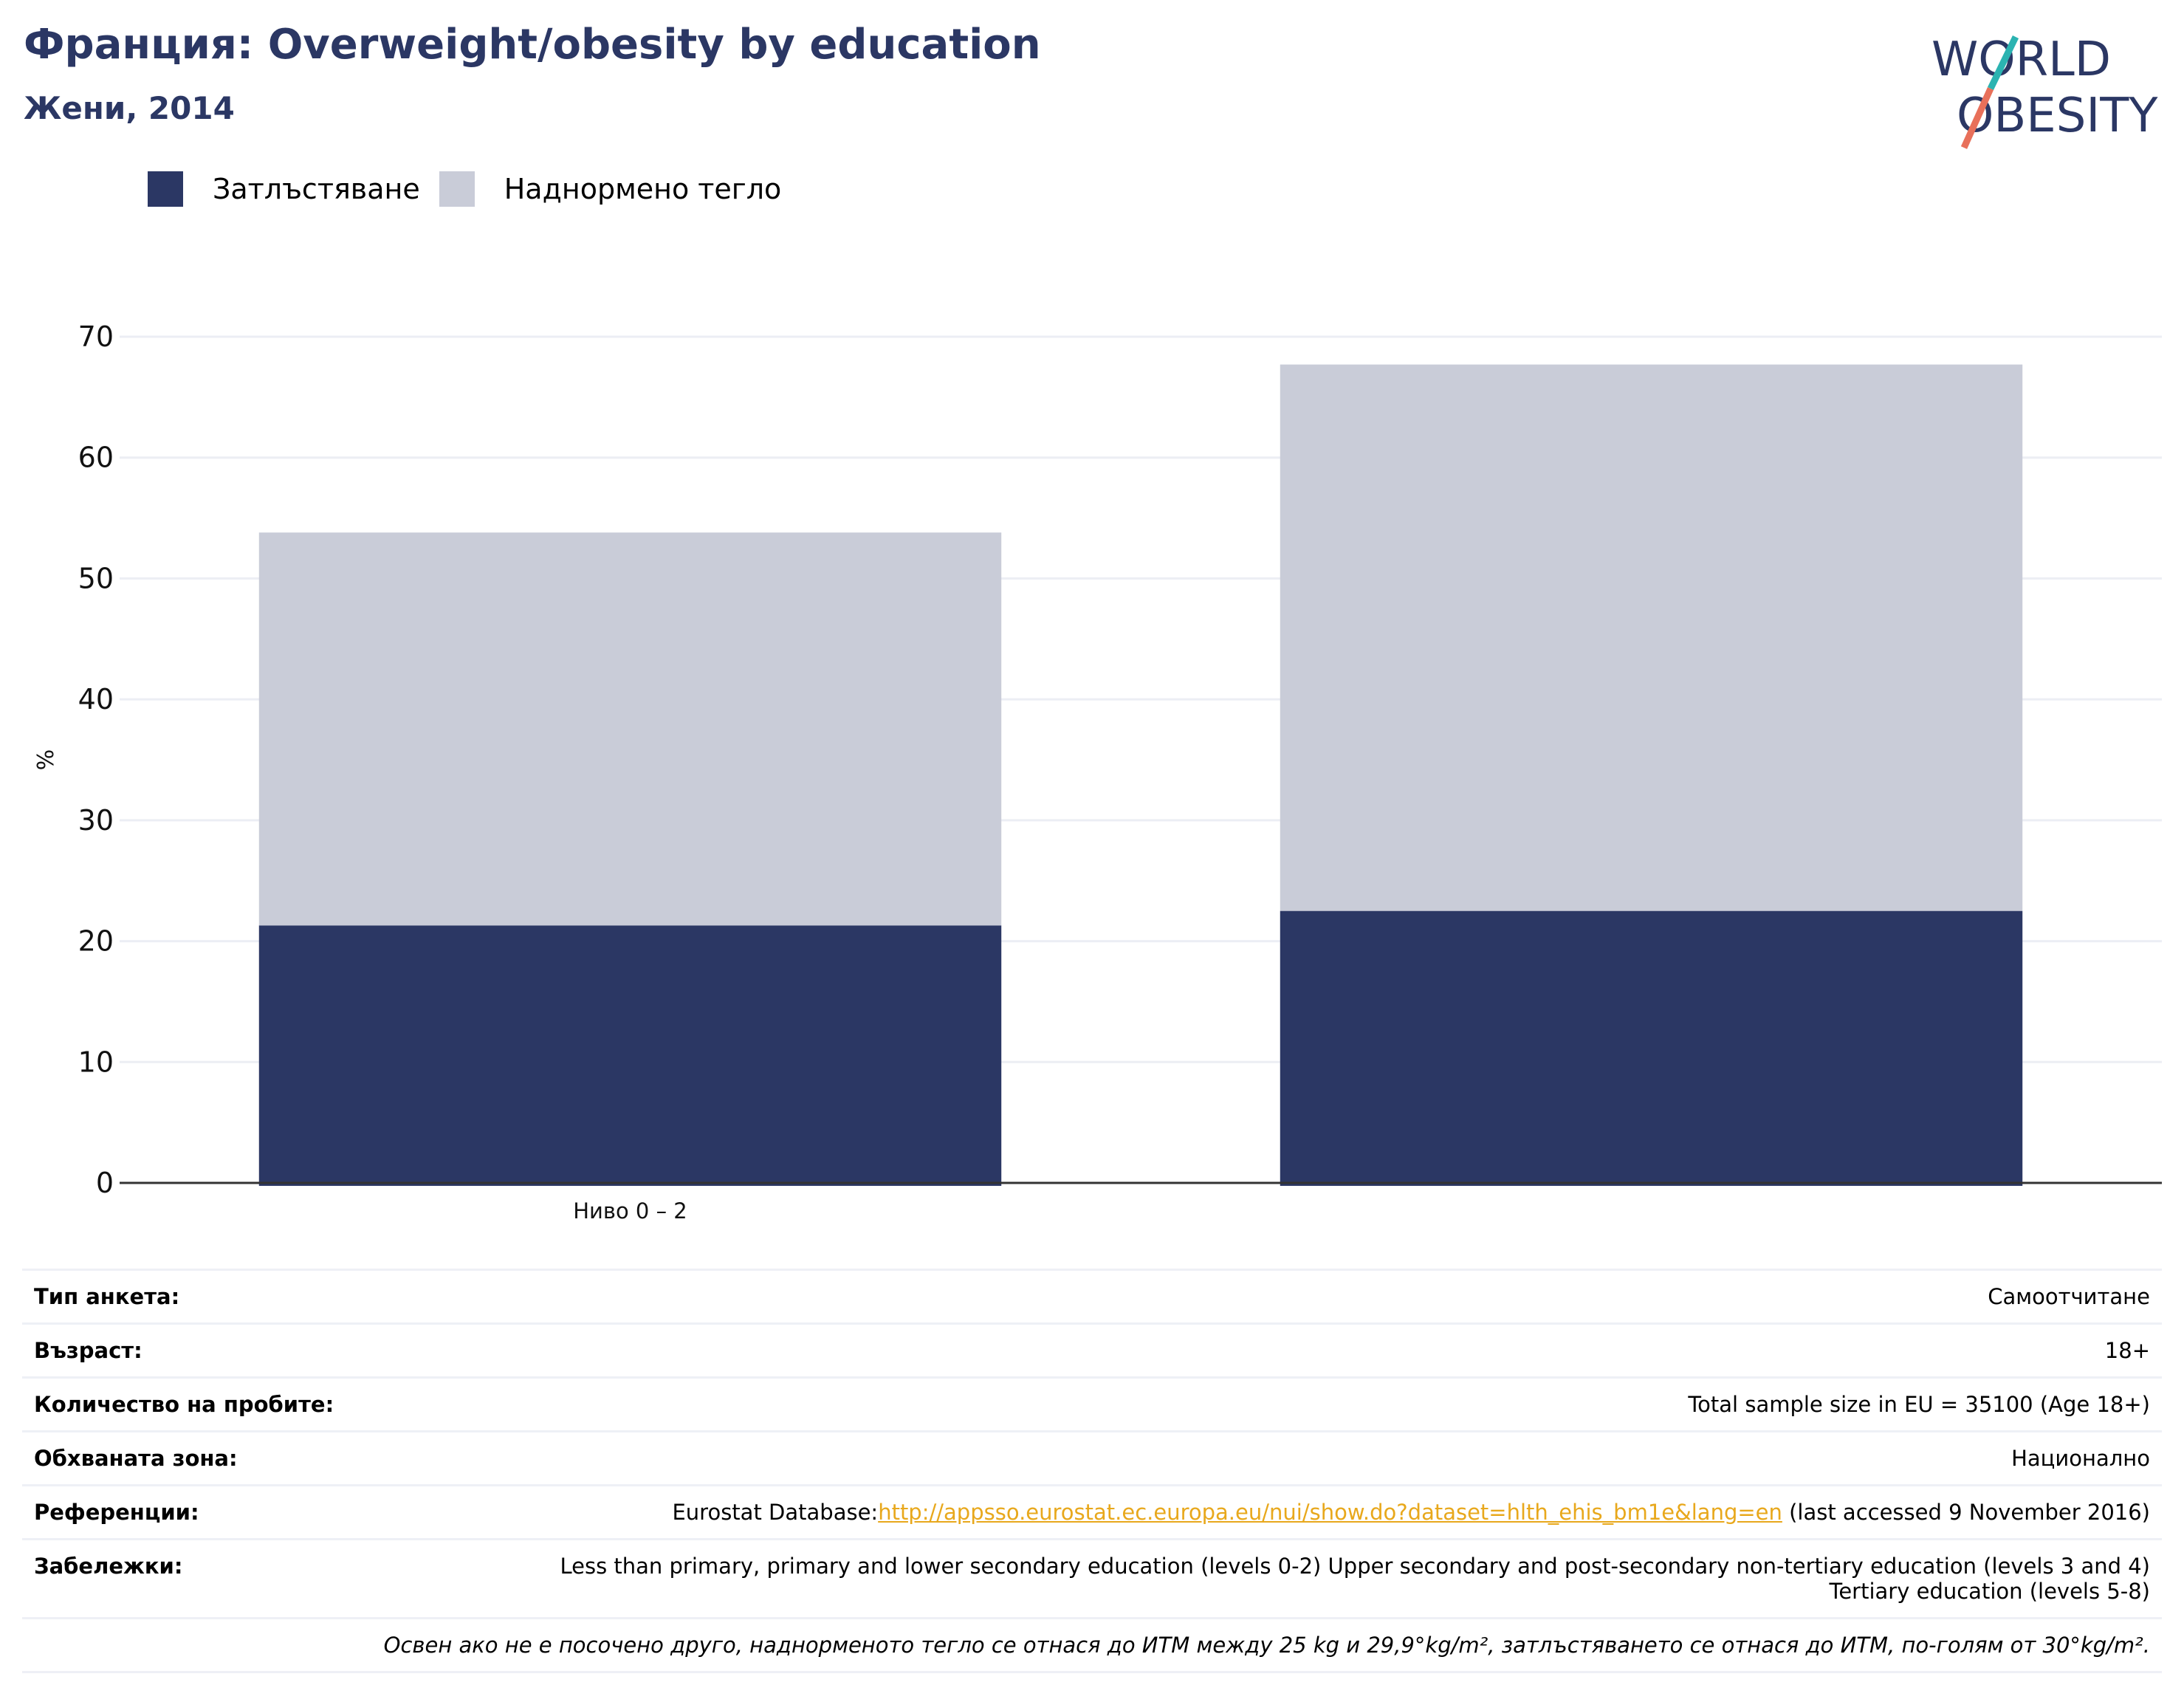 This screenshot has width=2184, height=1702. I want to click on y-tick-label: 20, so click(96, 941).